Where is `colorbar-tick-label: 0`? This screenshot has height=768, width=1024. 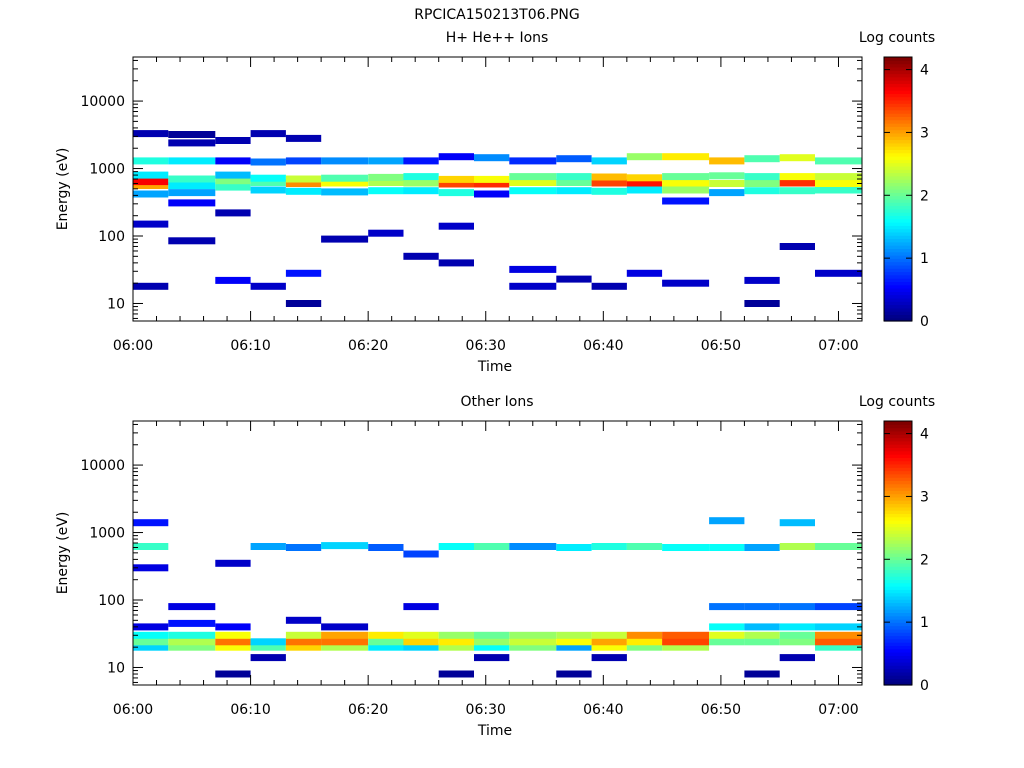
colorbar-tick-label: 0 is located at coordinates (924, 322).